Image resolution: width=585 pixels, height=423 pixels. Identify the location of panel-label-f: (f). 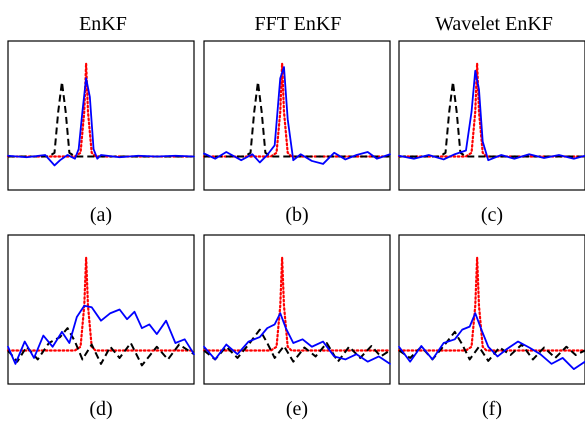
(492, 409).